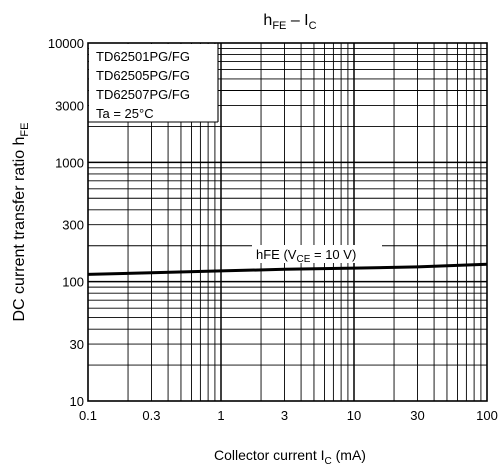 This screenshot has height=467, width=502. I want to click on y-tick-label: 10000, so click(66, 43).